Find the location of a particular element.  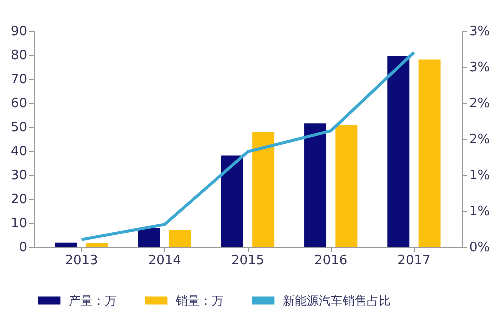

x-tick-label: 2016 is located at coordinates (331, 261).